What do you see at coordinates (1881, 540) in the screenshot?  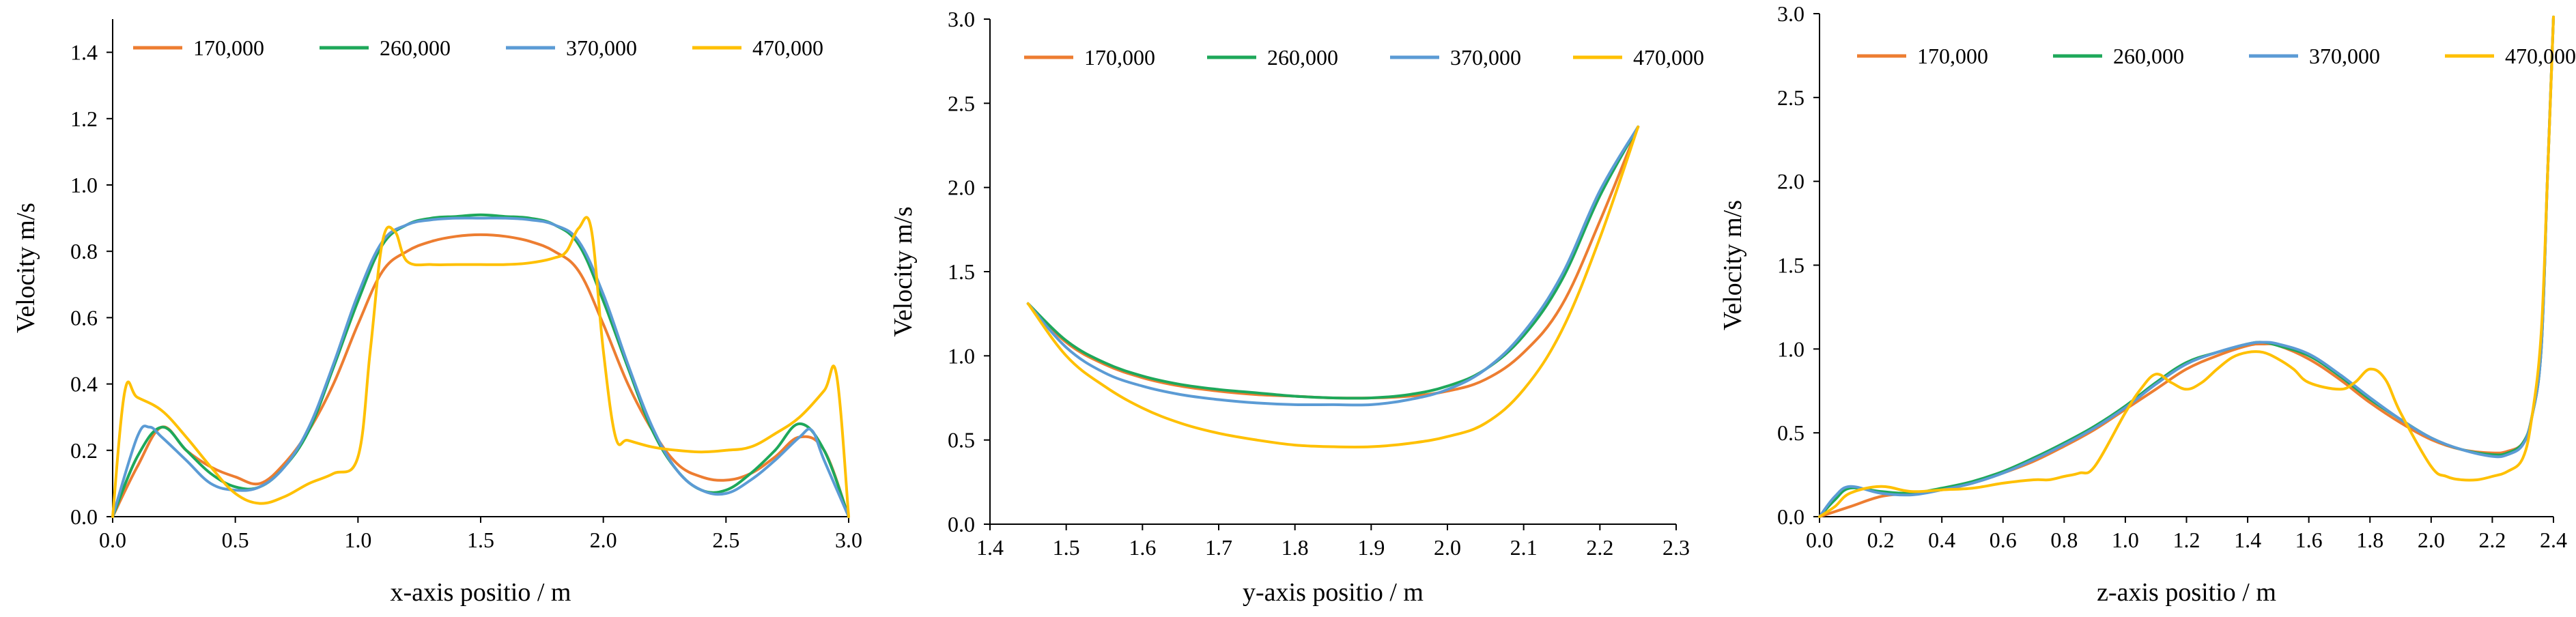 I see `x-tick-label: 0.2` at bounding box center [1881, 540].